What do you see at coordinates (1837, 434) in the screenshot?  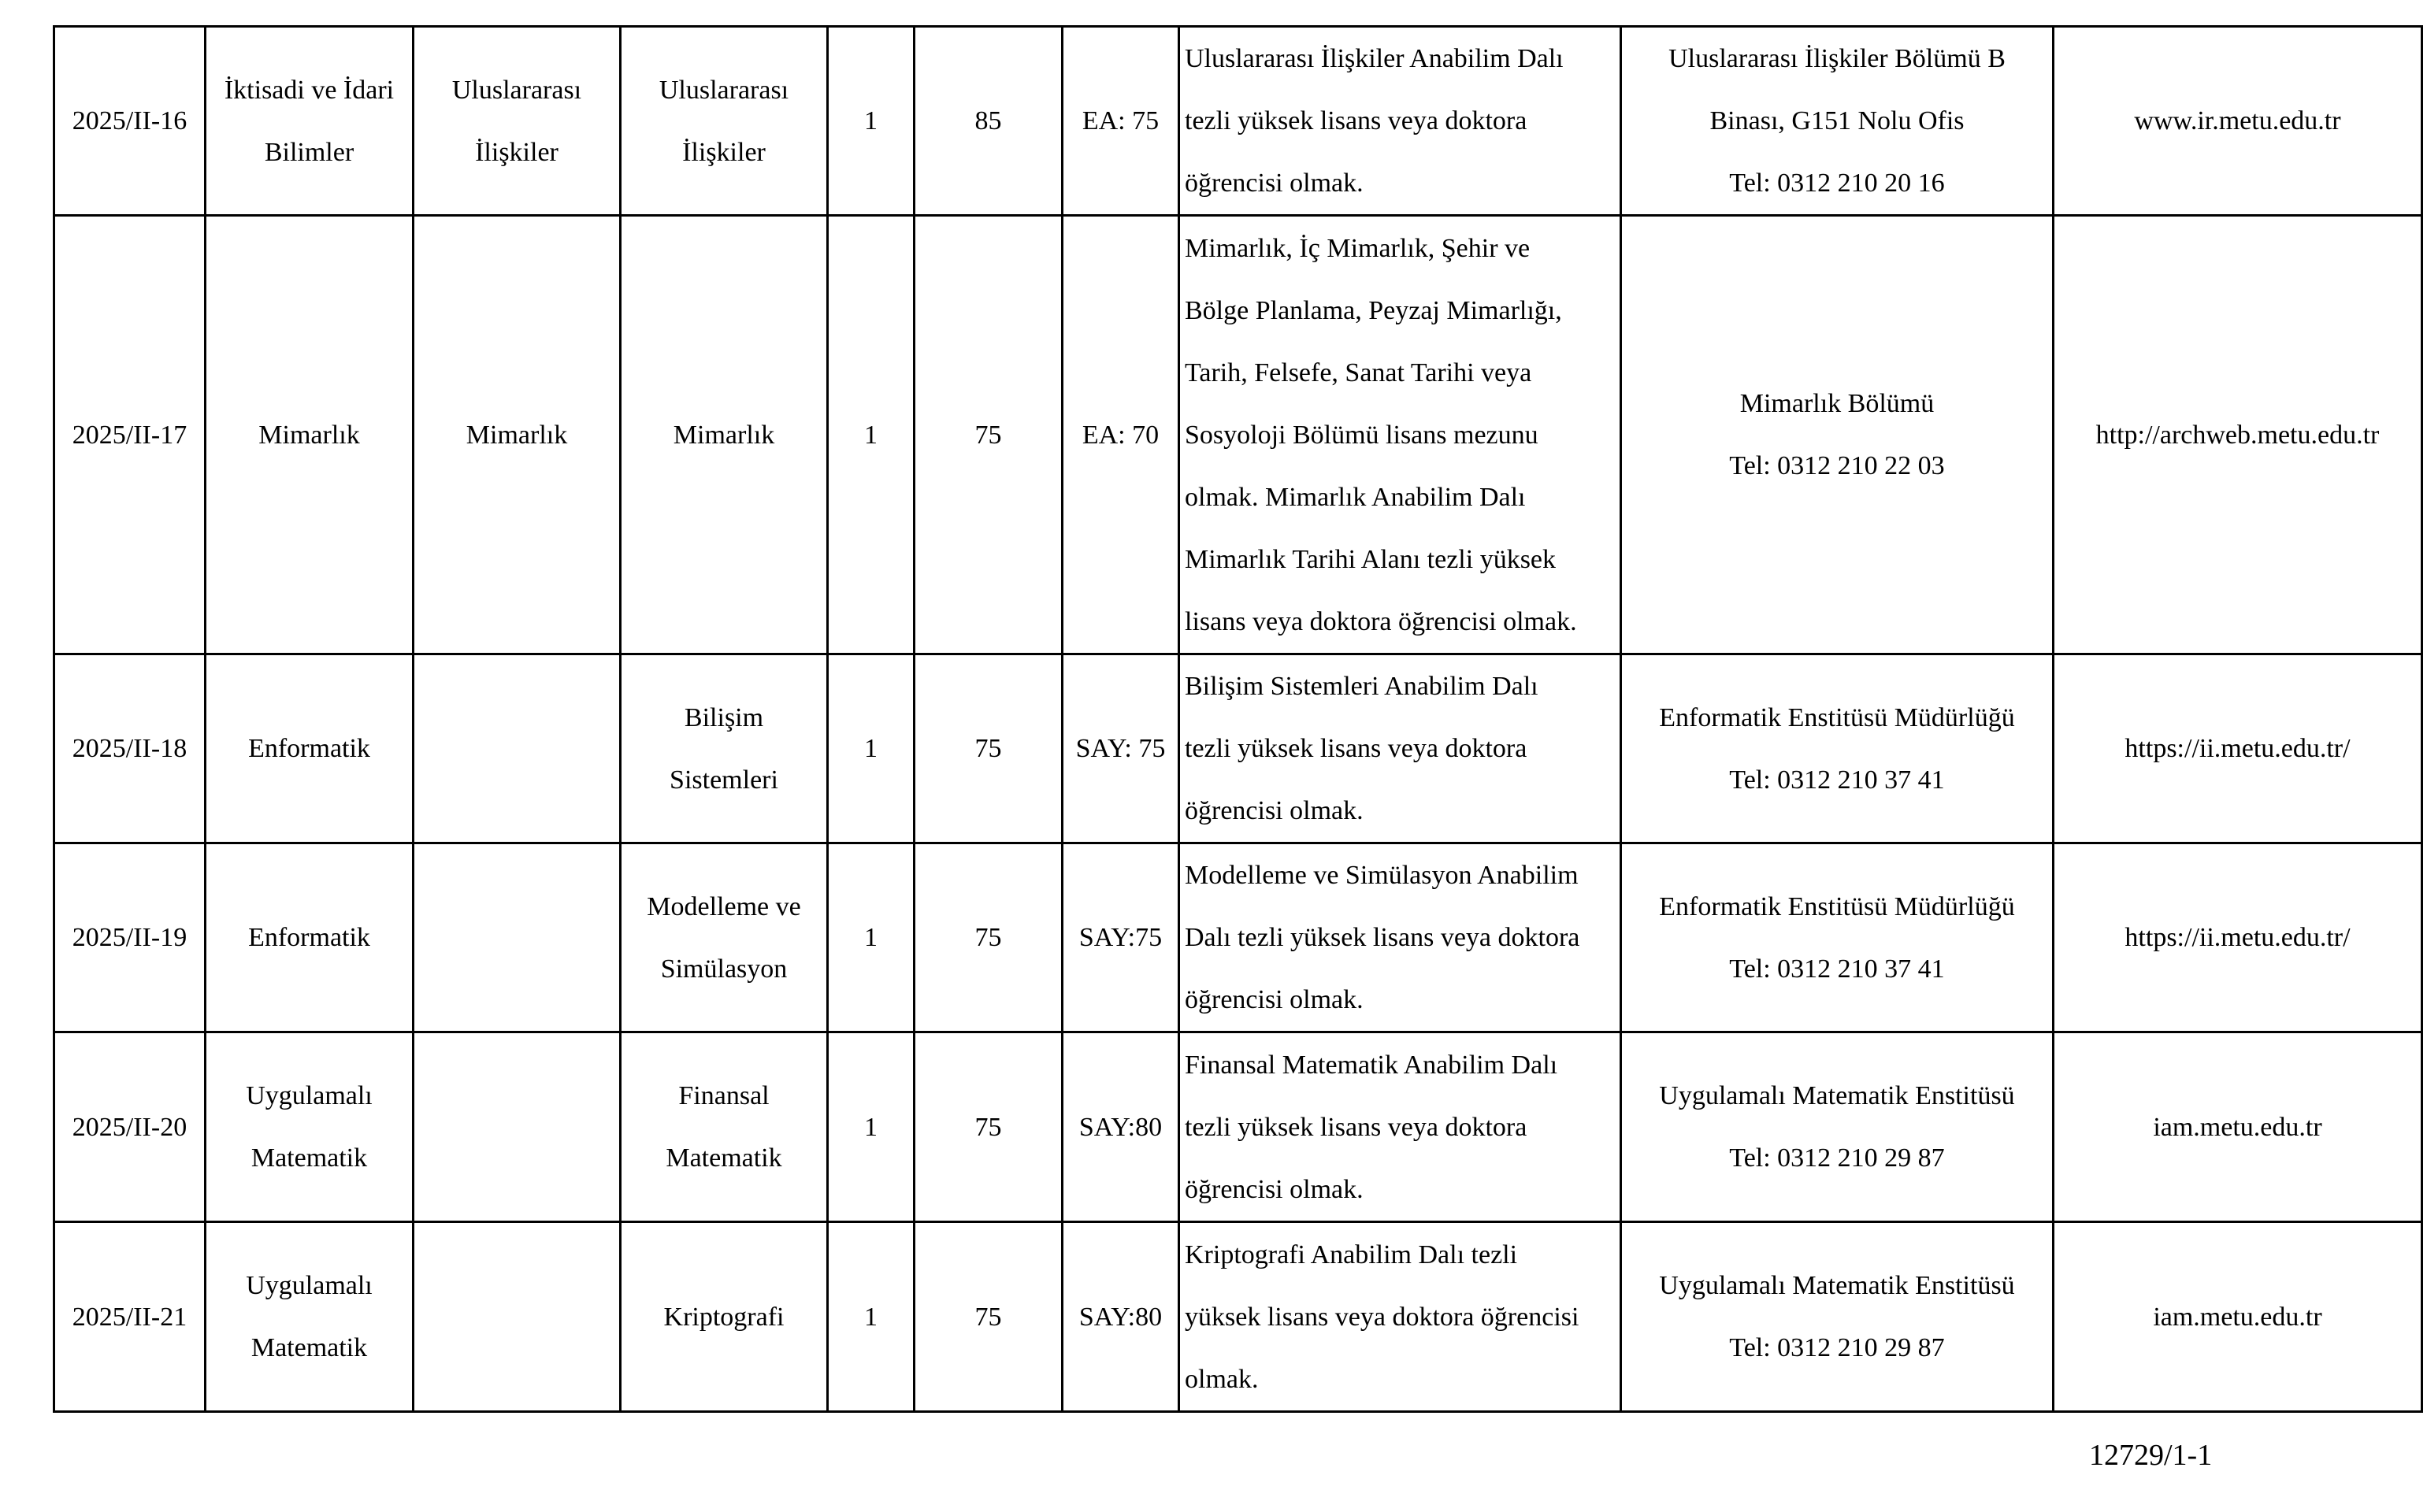 I see `cell-contact: Mimarlık Bölümü Tel: 0312 210 22 03` at bounding box center [1837, 434].